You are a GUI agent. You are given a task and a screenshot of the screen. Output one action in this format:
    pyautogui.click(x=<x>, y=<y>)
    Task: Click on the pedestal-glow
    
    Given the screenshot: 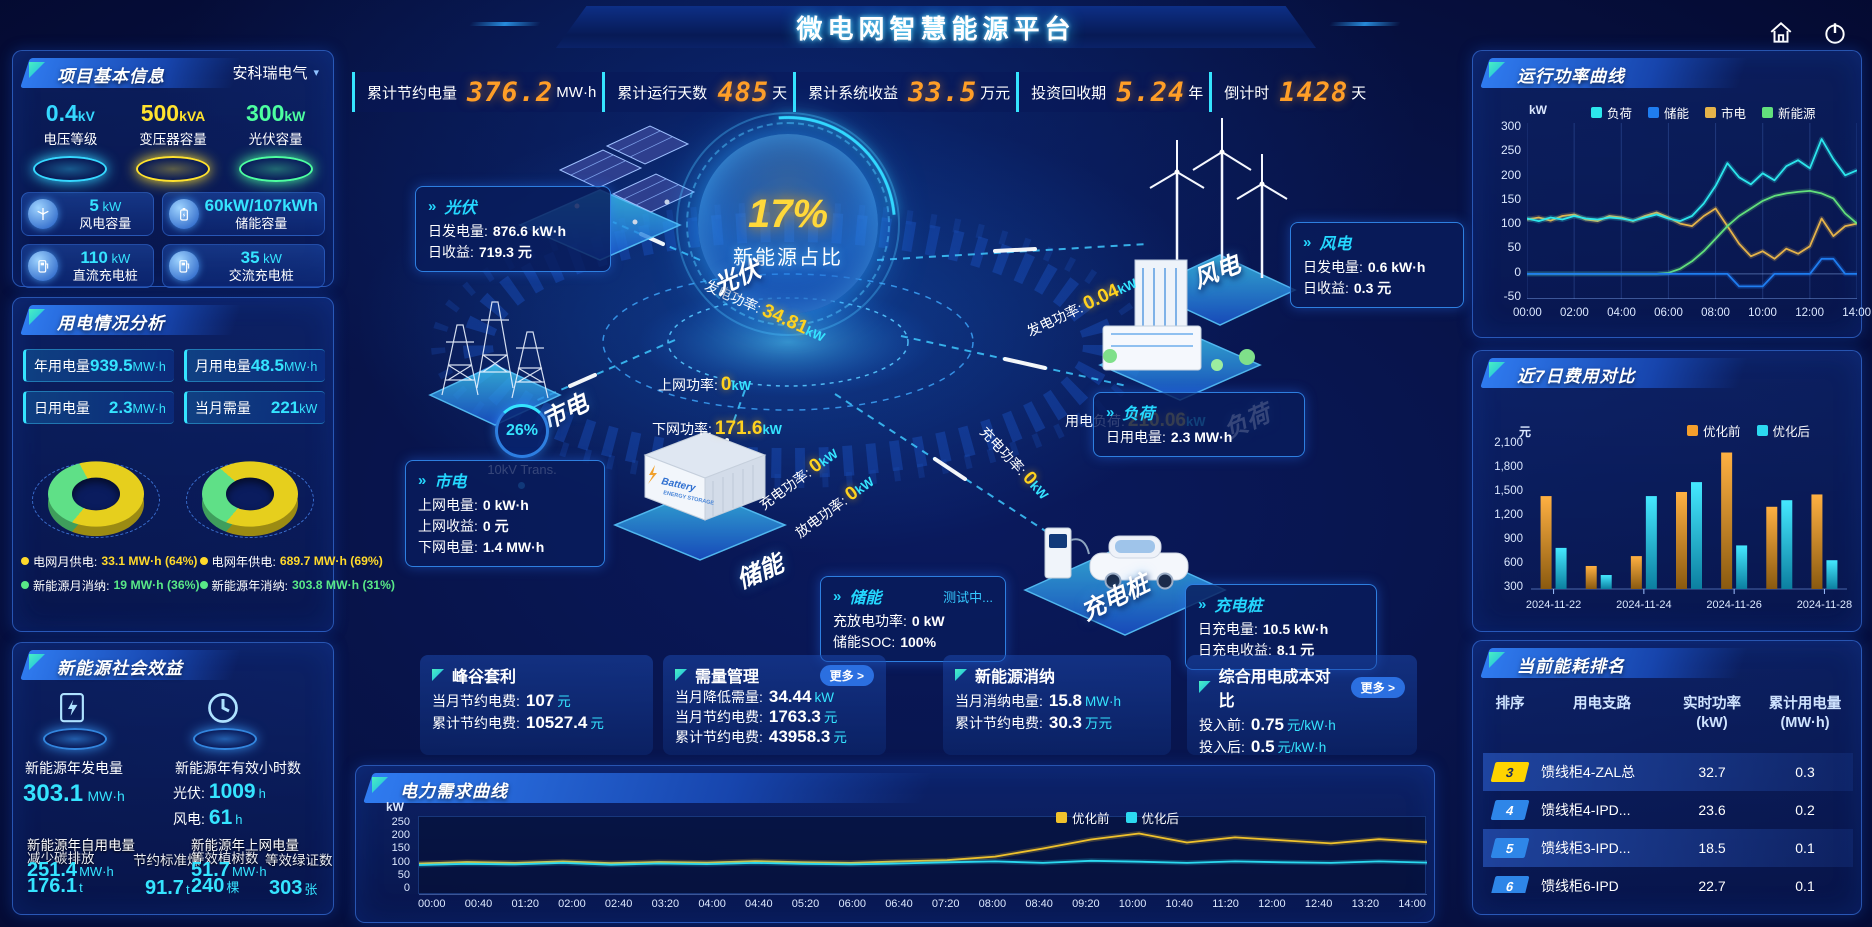 What is the action you would take?
    pyautogui.click(x=173, y=169)
    